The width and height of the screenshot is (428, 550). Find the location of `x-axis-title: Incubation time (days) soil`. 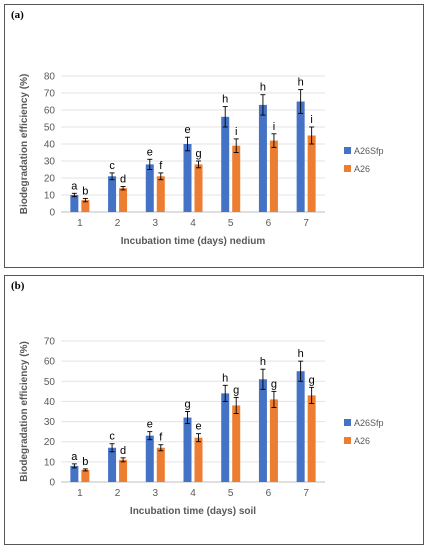

x-axis-title: Incubation time (days) soil is located at coordinates (193, 511).